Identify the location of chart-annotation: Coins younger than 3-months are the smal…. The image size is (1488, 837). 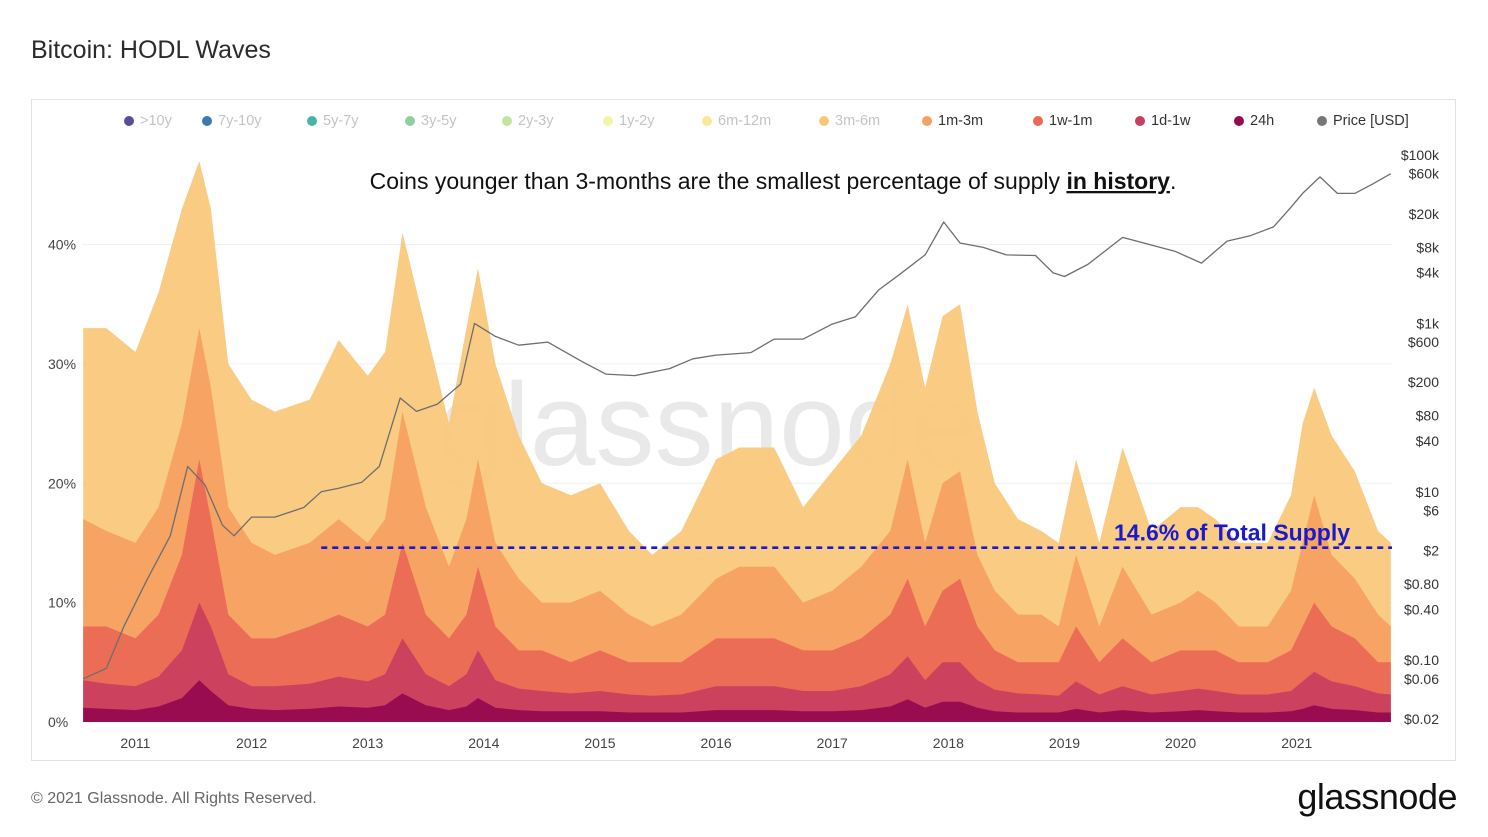
(773, 181).